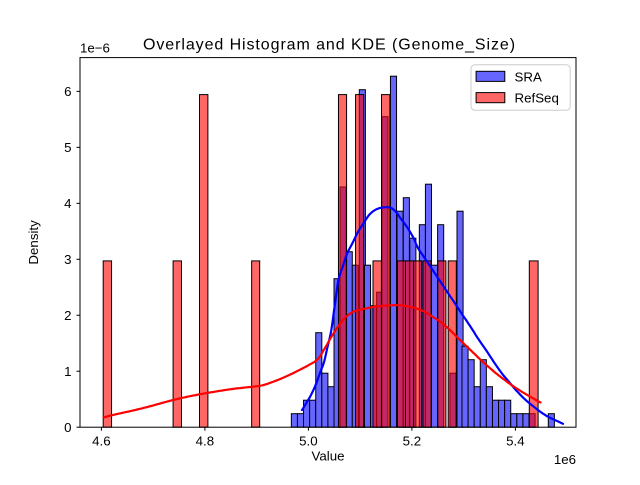 The width and height of the screenshot is (640, 485). Describe the element at coordinates (67, 427) in the screenshot. I see `svg-text: 0` at that location.